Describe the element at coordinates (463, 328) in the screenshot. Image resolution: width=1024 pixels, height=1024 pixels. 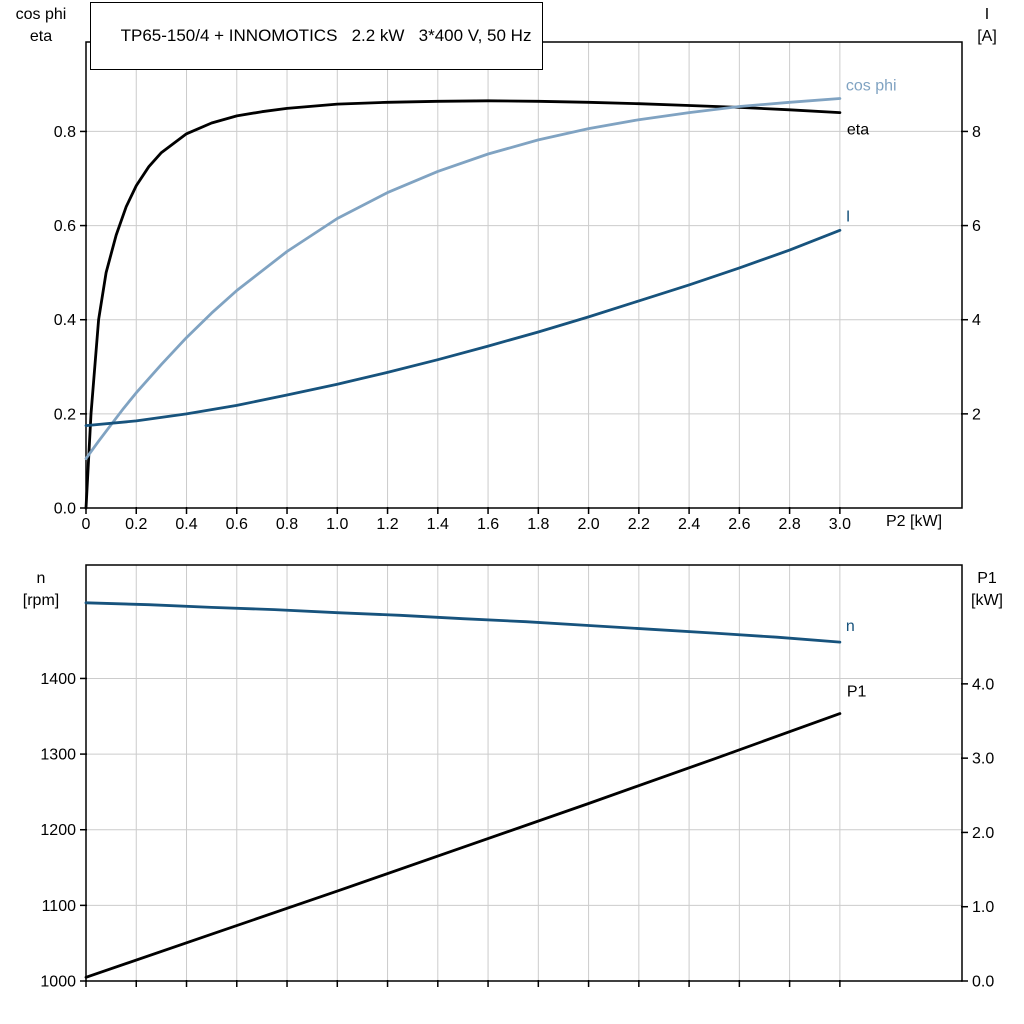
I see `i-curve` at that location.